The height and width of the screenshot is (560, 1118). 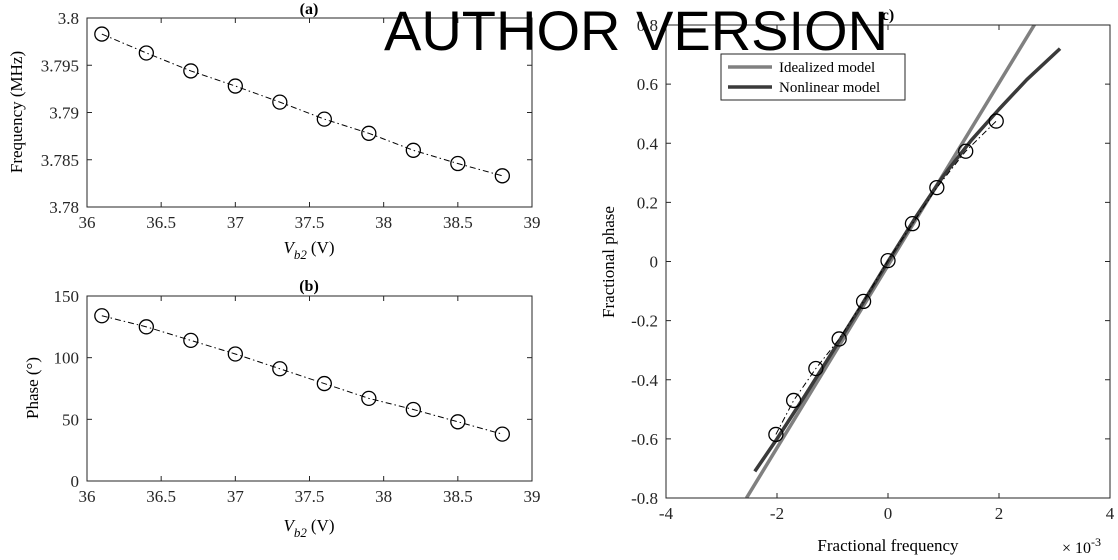 I want to click on panel-b-ytick-label: 150, so click(x=67, y=296).